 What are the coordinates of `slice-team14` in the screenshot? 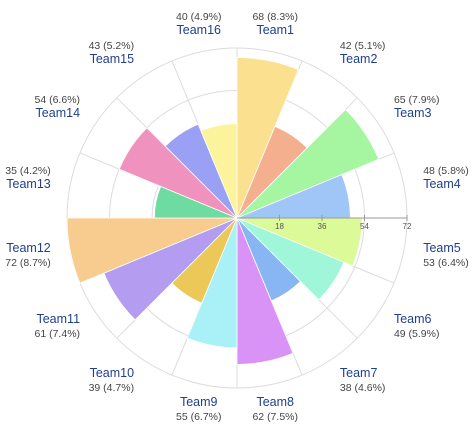 It's located at (178, 173).